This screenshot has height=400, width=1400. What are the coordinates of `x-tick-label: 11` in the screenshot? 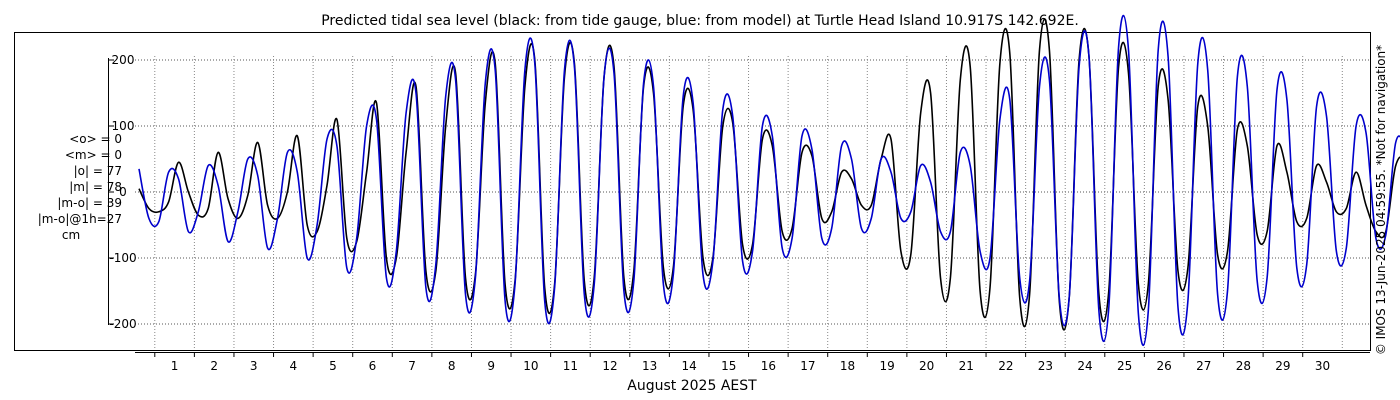 It's located at (570, 366).